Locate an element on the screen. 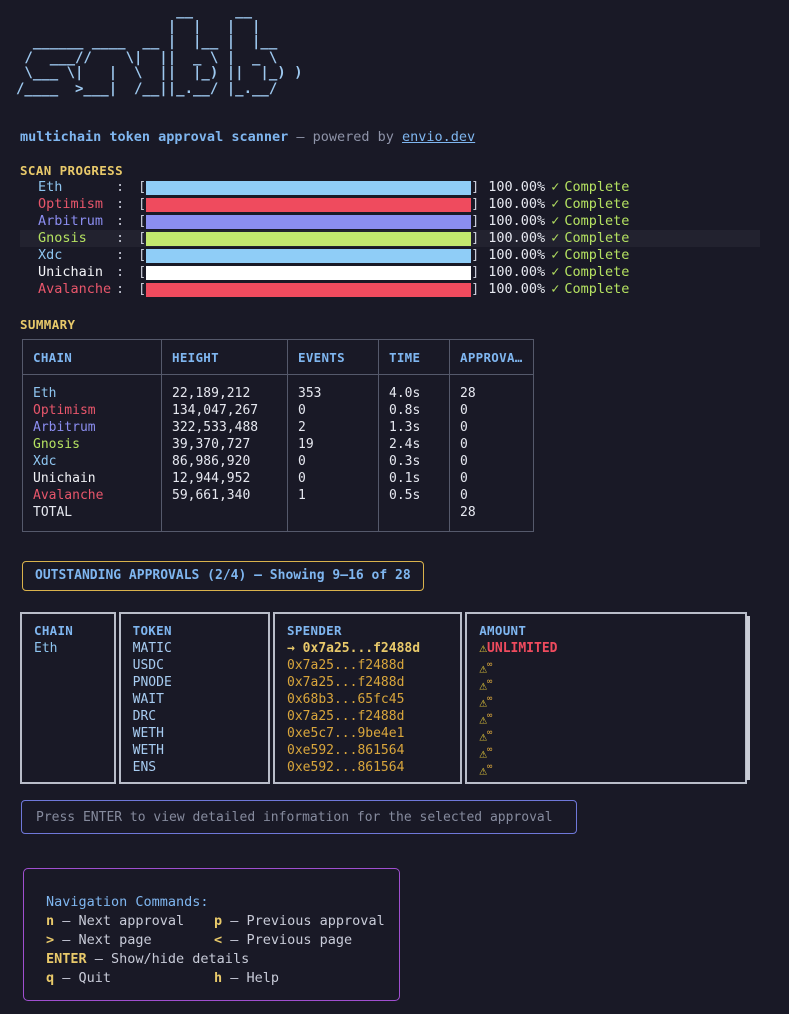 Image resolution: width=789 pixels, height=1014 pixels. navigation-key: < is located at coordinates (218, 940).